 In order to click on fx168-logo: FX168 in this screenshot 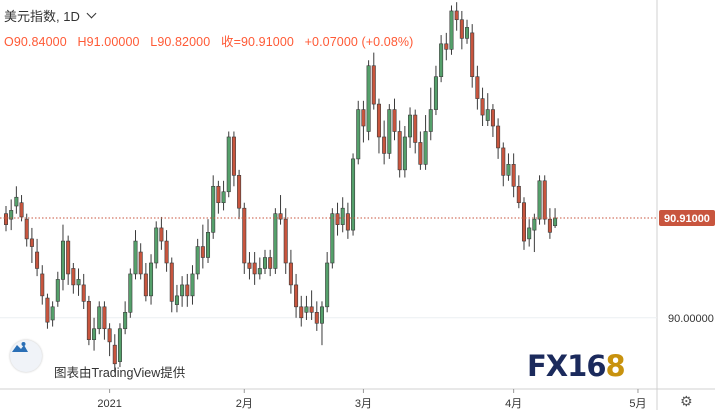, I will do `click(576, 366)`.